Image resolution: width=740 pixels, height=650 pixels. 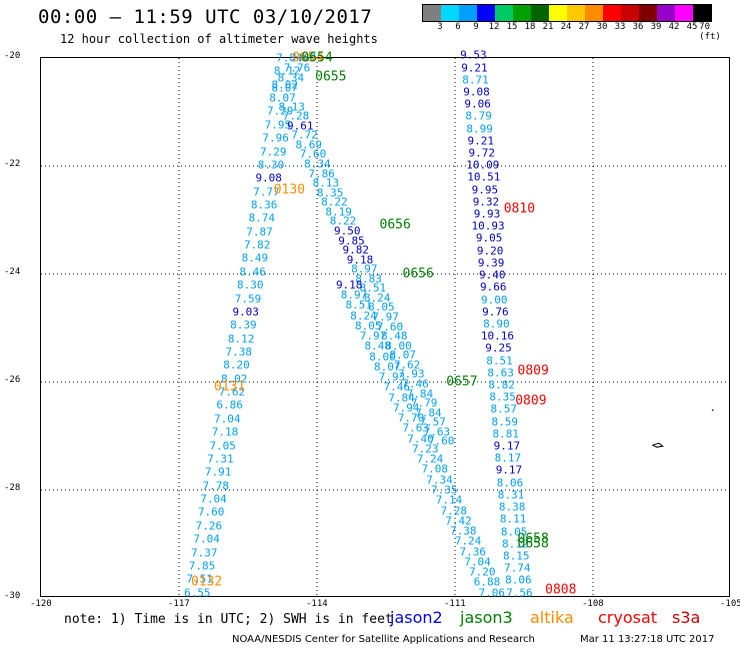 What do you see at coordinates (552, 617) in the screenshot?
I see `legend-altika: altika` at bounding box center [552, 617].